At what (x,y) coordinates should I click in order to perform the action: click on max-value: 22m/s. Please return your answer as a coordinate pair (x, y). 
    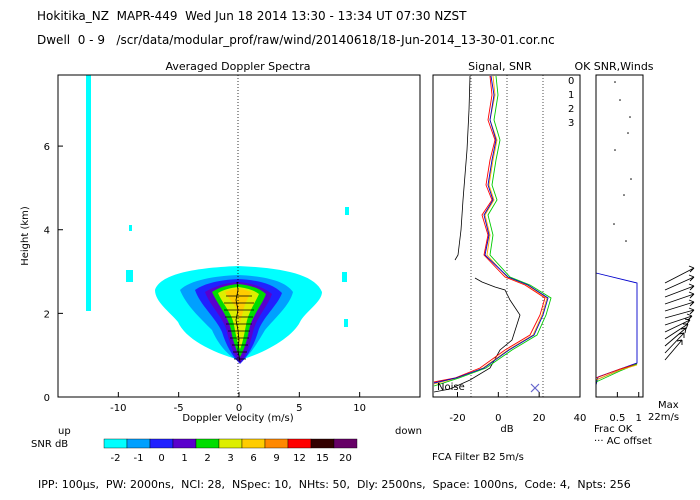
    Looking at the image, I should click on (663, 417).